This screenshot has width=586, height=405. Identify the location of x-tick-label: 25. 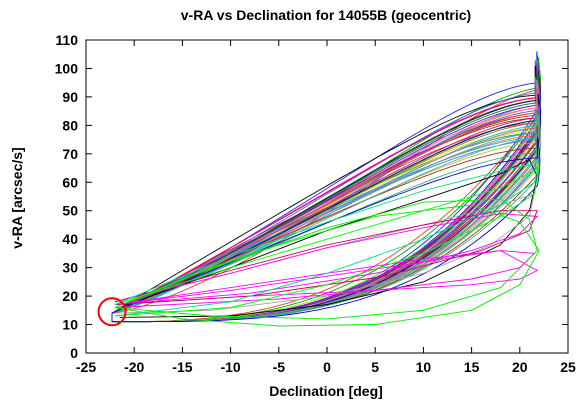
(568, 367).